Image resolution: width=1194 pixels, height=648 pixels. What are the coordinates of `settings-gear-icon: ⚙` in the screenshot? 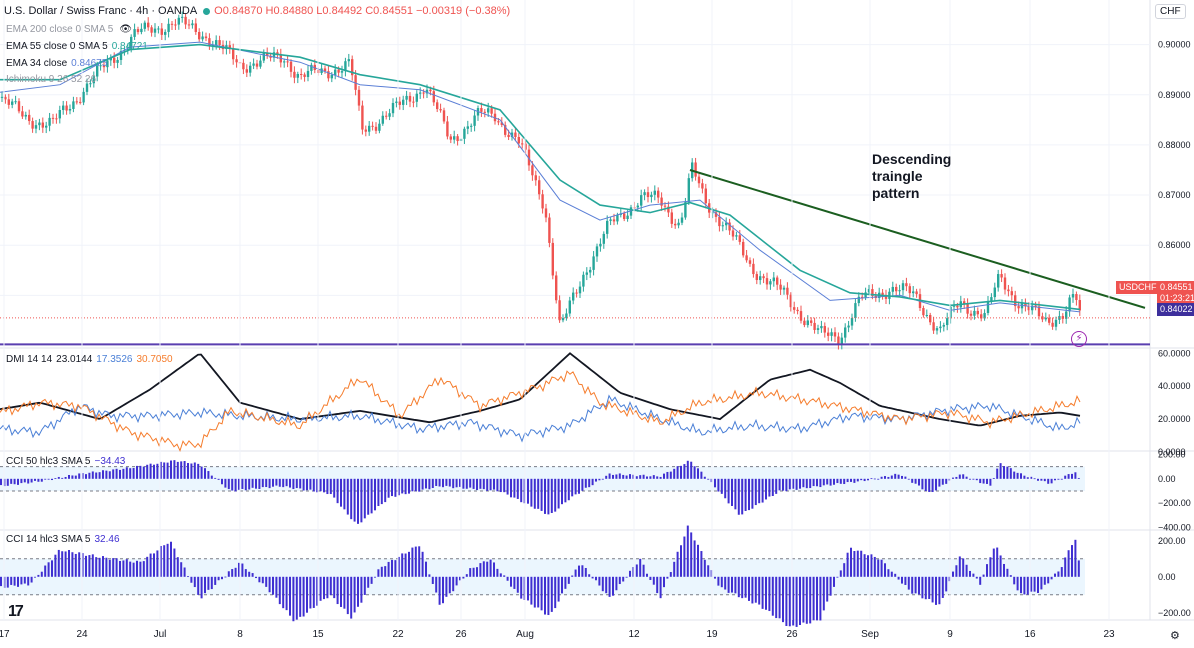 It's located at (1175, 636).